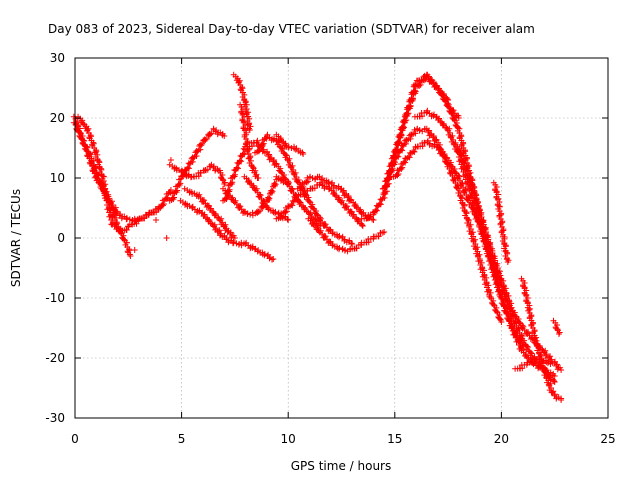 Image resolution: width=640 pixels, height=485 pixels. Describe the element at coordinates (394, 439) in the screenshot. I see `x-tick-label: 15` at that location.